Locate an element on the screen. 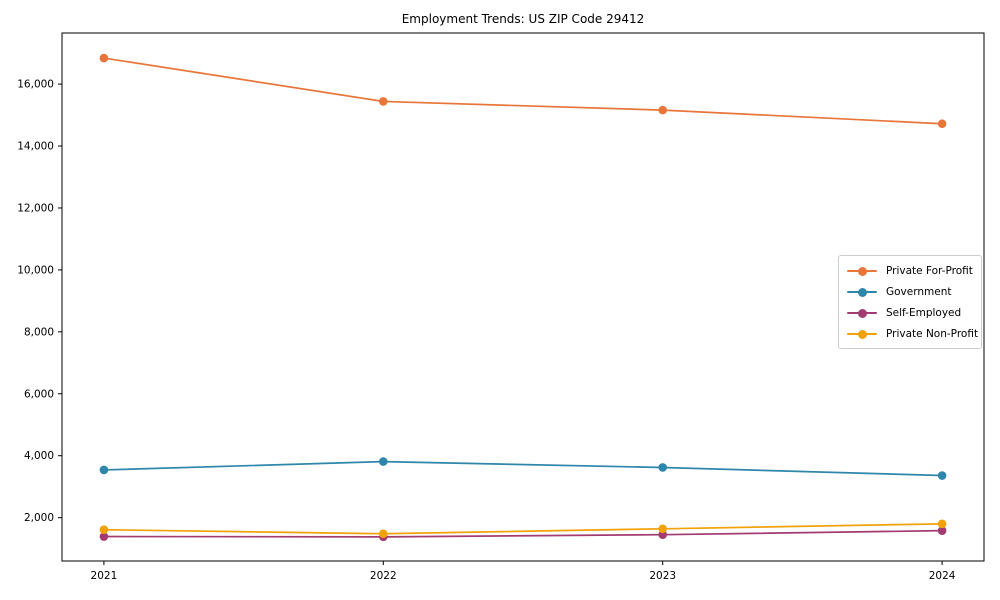 The width and height of the screenshot is (1000, 600). legend-label: Self-Employed is located at coordinates (924, 312).